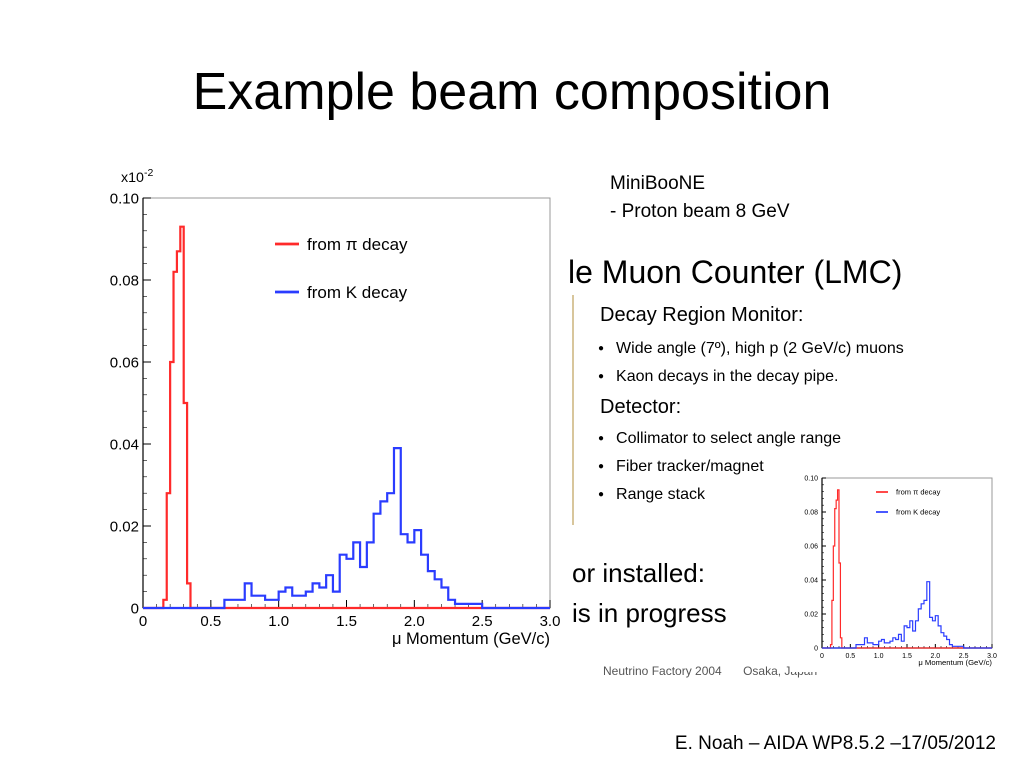  Describe the element at coordinates (735, 272) in the screenshot. I see `lmc-heading: le Muon Counter (LMC)` at that location.